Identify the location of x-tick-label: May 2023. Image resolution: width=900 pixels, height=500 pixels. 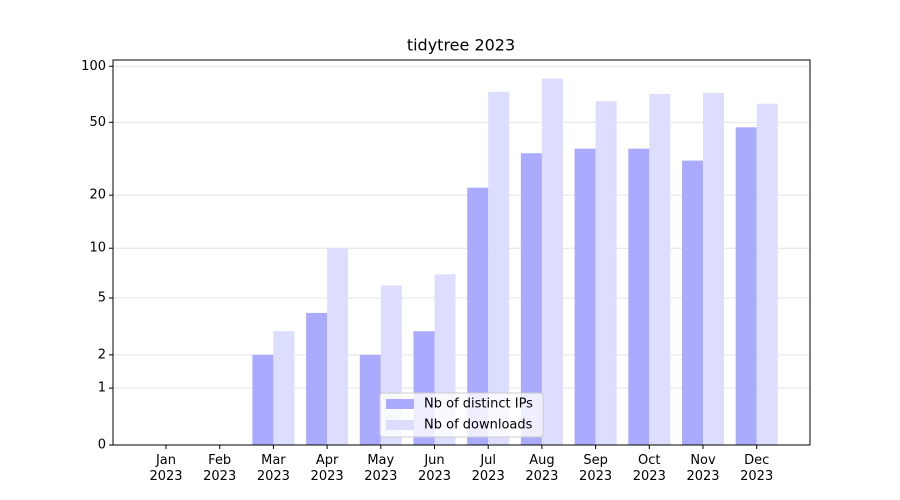
(381, 468).